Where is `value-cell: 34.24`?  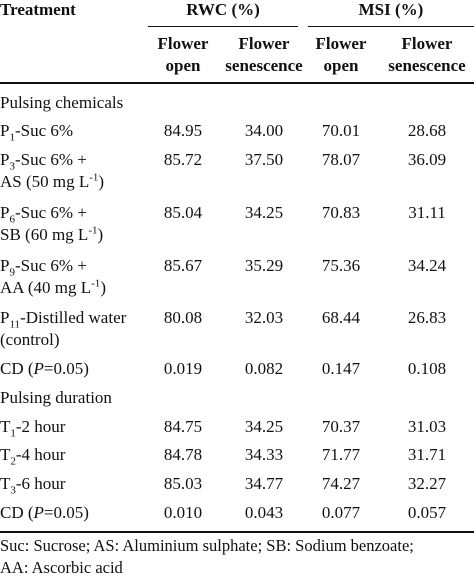
value-cell: 34.24 is located at coordinates (427, 265).